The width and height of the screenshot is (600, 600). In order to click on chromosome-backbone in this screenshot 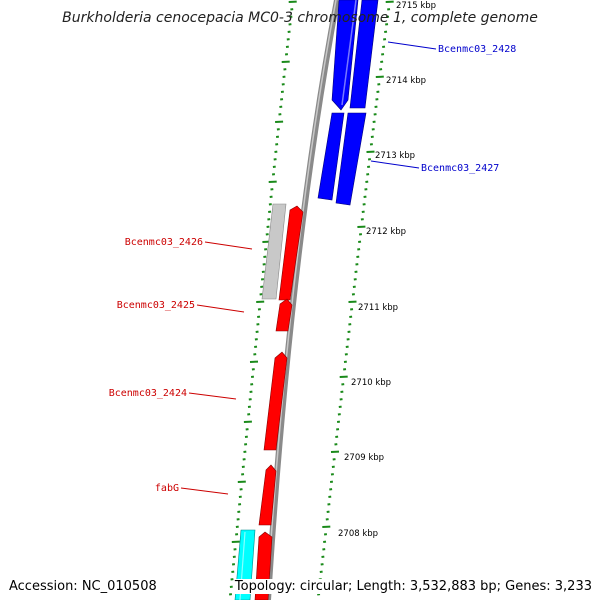, I will do `click(302, 300)`.